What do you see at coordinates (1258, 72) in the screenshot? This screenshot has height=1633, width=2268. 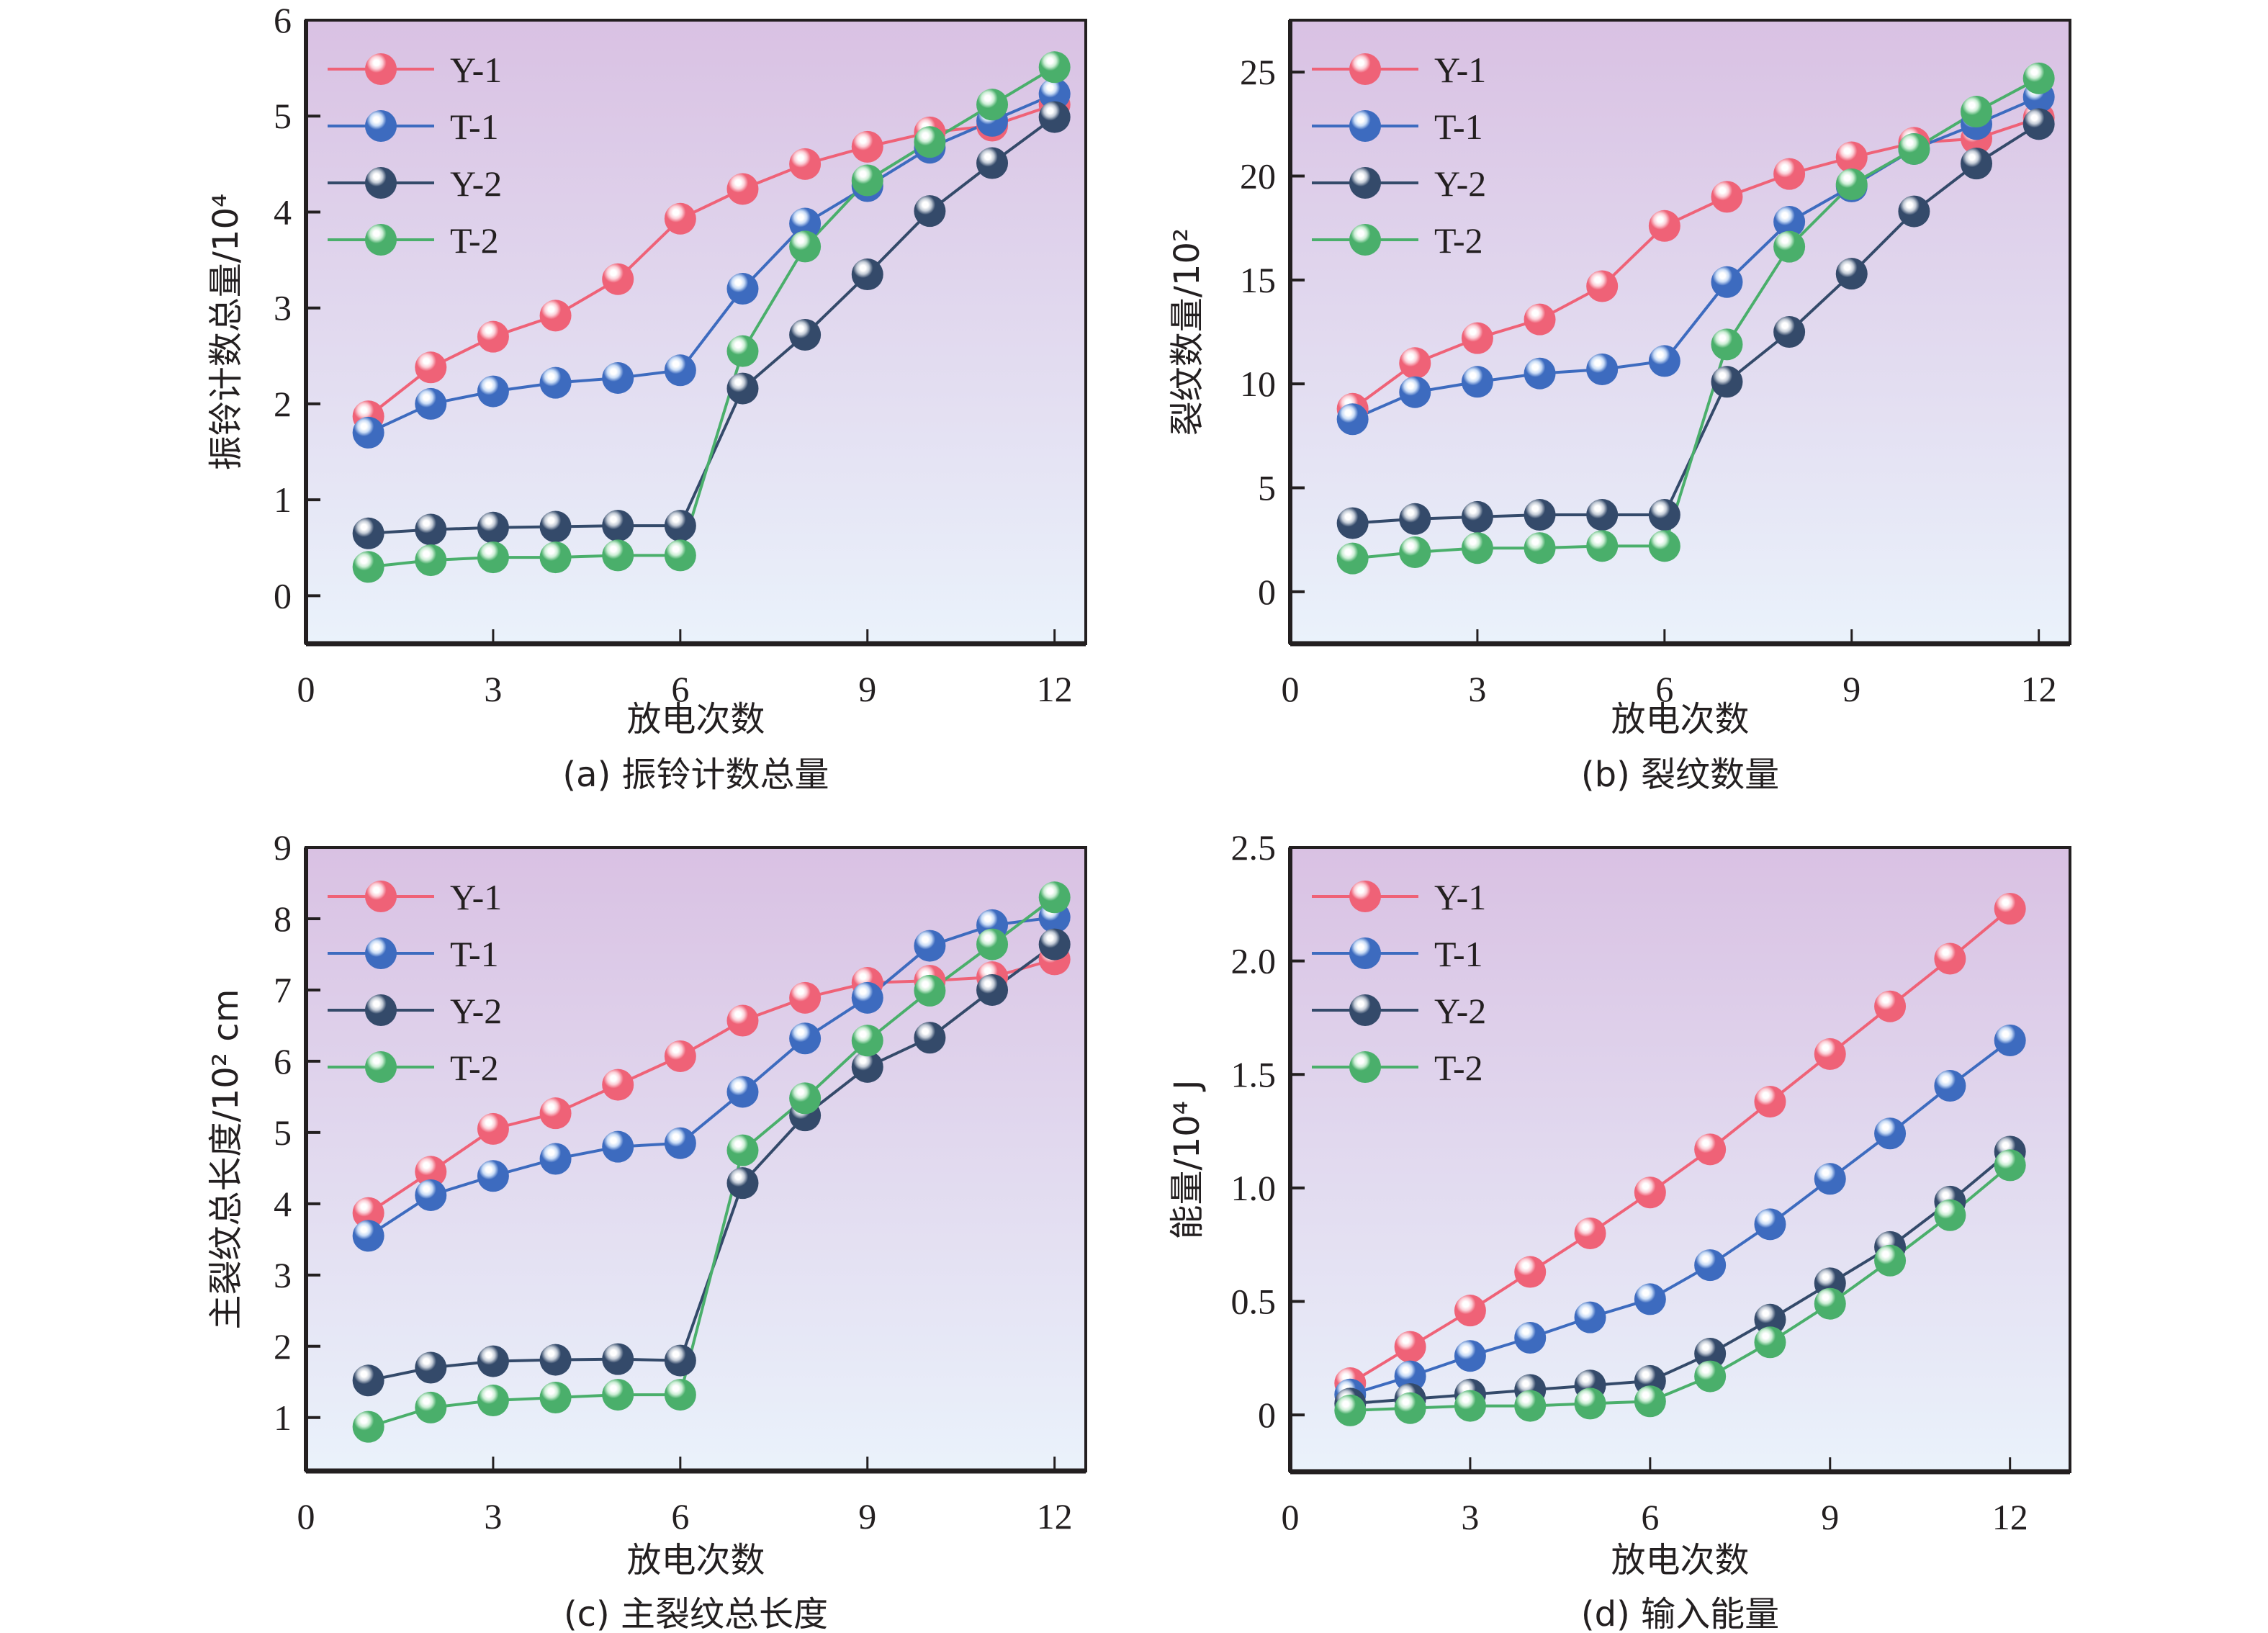 I see `y-tick-label: 25` at bounding box center [1258, 72].